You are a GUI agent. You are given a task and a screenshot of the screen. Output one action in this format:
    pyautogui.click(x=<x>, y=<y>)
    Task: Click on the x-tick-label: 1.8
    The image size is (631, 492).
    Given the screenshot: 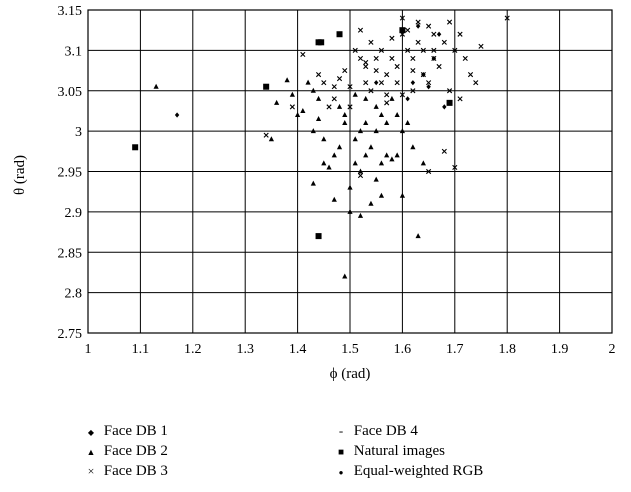 What is the action you would take?
    pyautogui.click(x=507, y=349)
    